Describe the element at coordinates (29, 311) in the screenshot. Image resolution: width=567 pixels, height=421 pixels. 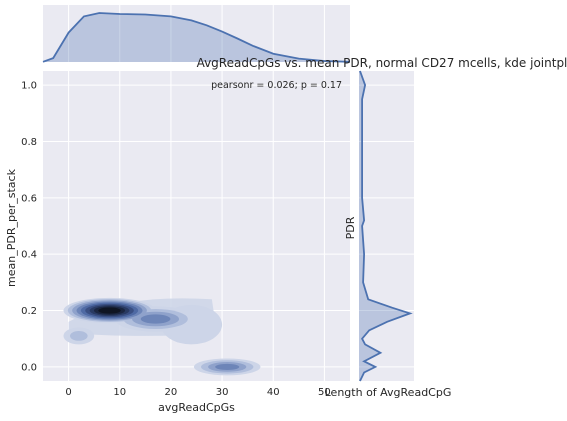
I see `y-tick-label: 0.2` at that location.